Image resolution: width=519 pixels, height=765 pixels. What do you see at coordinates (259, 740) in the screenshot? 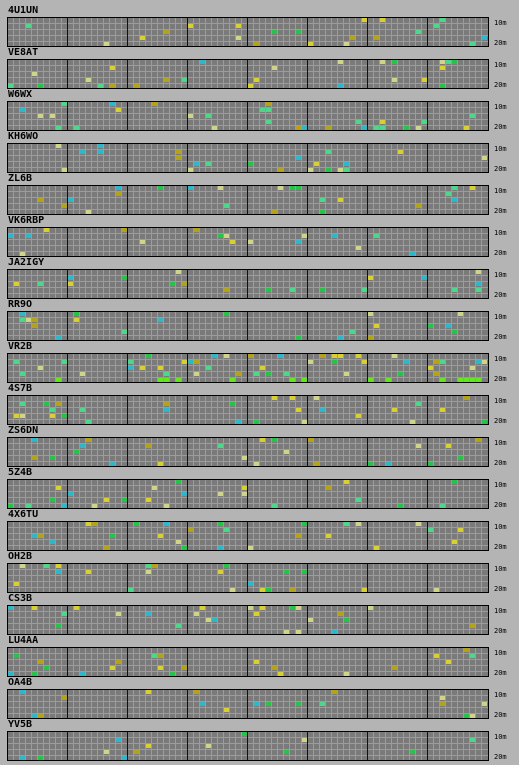
I see `station-panel: YV5B 10m 20m` at bounding box center [259, 740].